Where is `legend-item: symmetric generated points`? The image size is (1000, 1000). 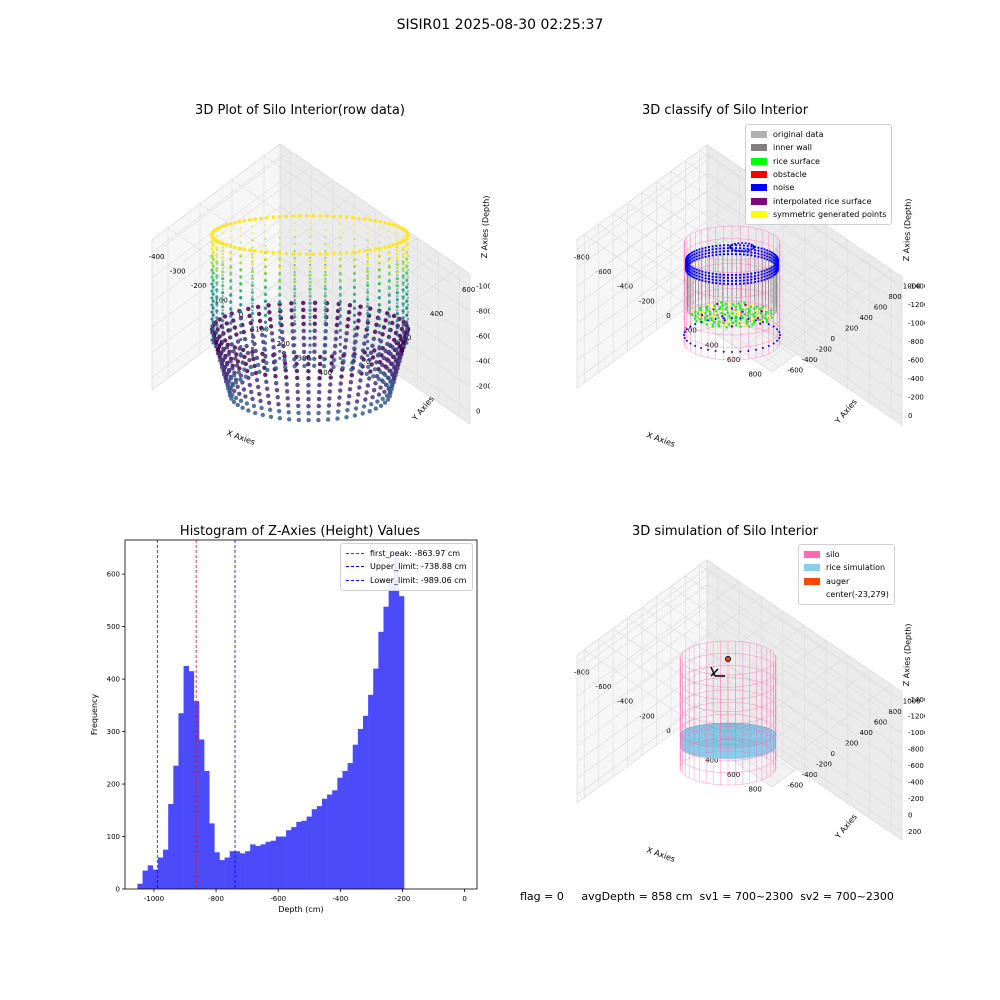
legend-item: symmetric generated points is located at coordinates (818, 214).